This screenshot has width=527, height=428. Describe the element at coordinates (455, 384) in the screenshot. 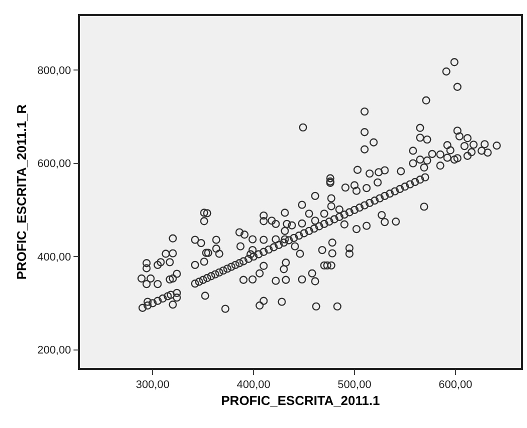

I see `x-tick-label: 600,00` at that location.